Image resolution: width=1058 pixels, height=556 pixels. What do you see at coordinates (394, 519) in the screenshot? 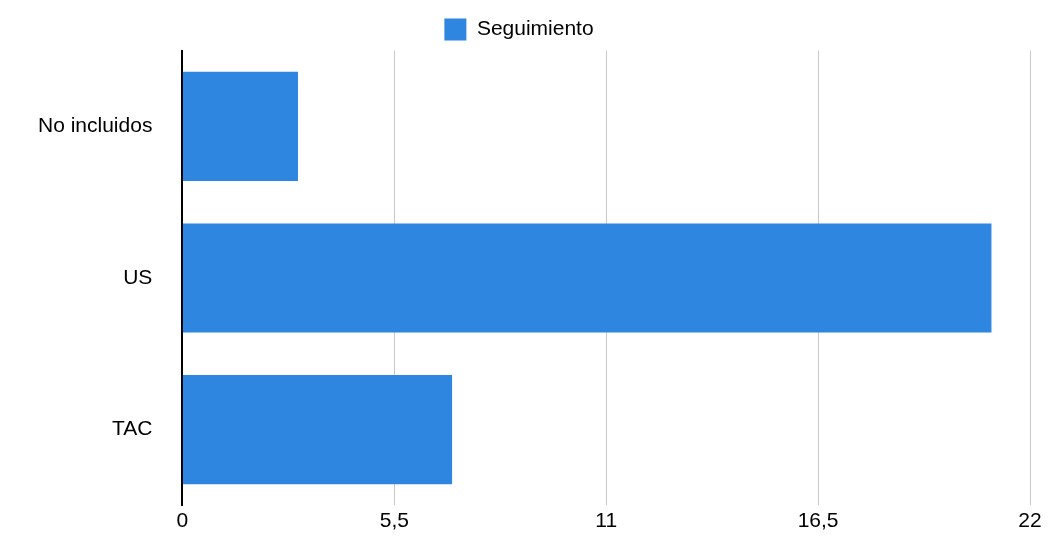
I see `x-tick-label: 5,5` at bounding box center [394, 519].